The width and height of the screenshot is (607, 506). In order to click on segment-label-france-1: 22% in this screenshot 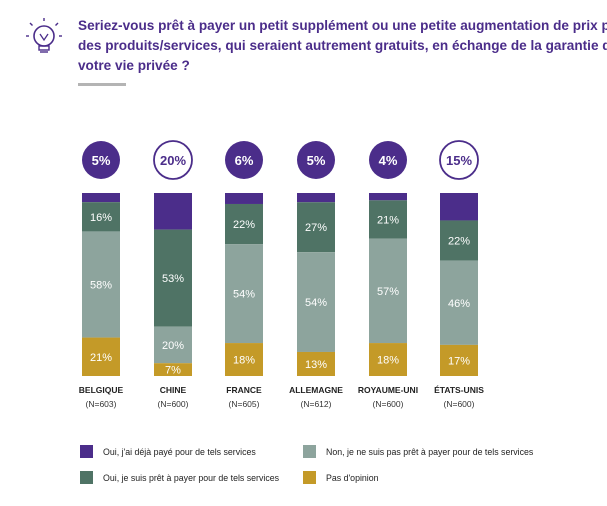, I will do `click(244, 225)`.